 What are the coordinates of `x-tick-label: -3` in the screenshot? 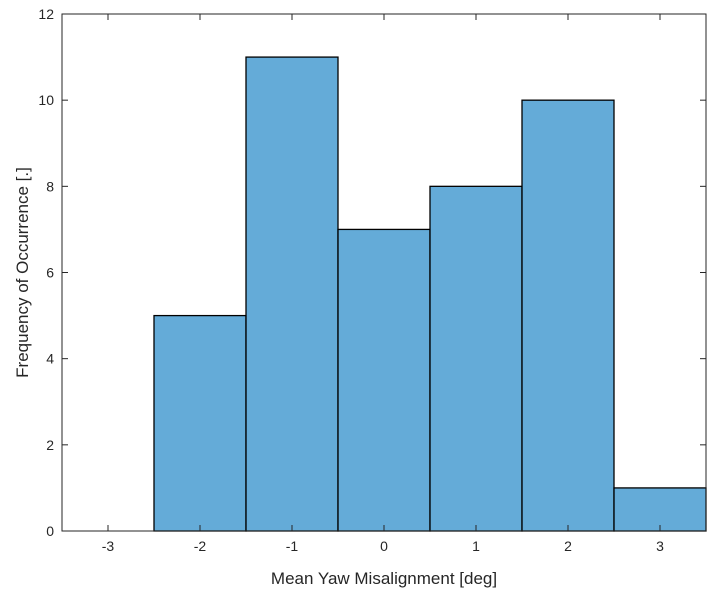 It's located at (108, 546).